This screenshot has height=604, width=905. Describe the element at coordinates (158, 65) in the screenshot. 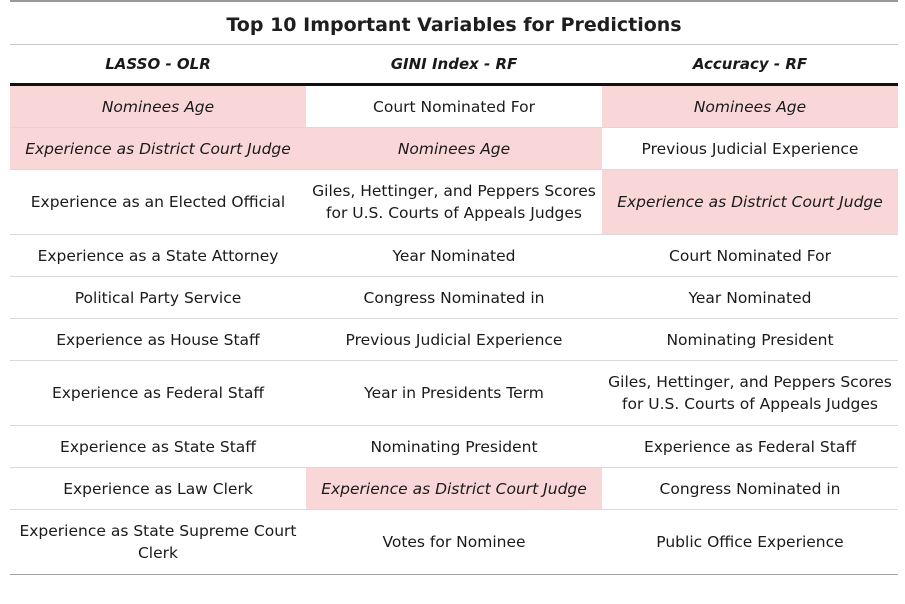

I see `column-header-lasso-olr: LASSO - OLR` at that location.